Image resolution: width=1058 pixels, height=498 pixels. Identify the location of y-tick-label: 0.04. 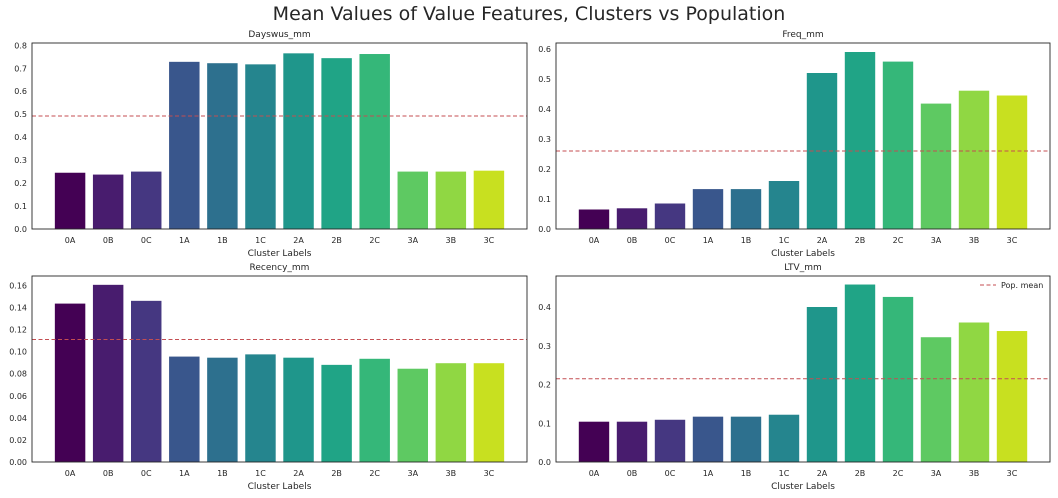
(18, 418).